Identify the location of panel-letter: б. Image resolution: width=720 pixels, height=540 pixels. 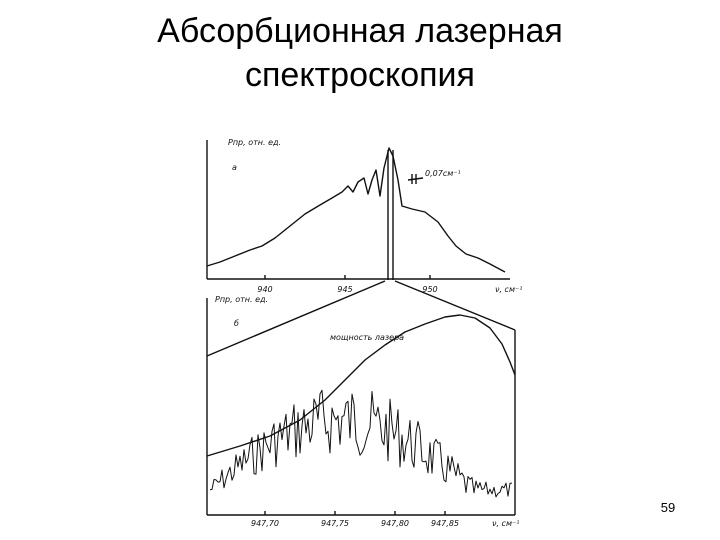
(236, 323).